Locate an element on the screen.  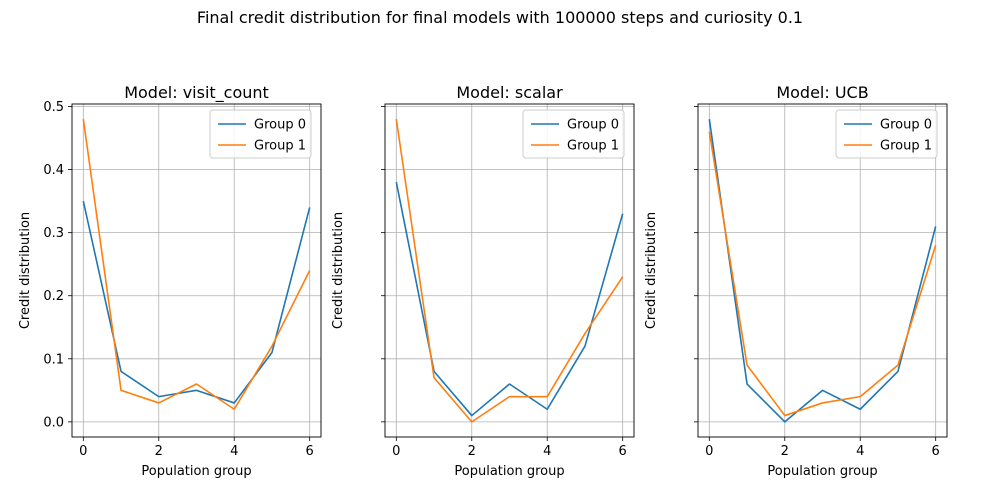
subplot-title: Model: scalar is located at coordinates (509, 92).